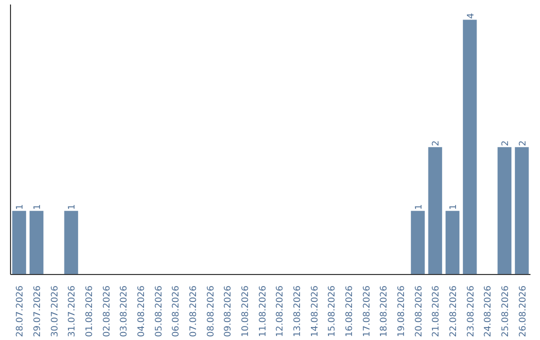  What do you see at coordinates (21, 311) in the screenshot?
I see `x-tick-label: 28.07.2026` at bounding box center [21, 311].